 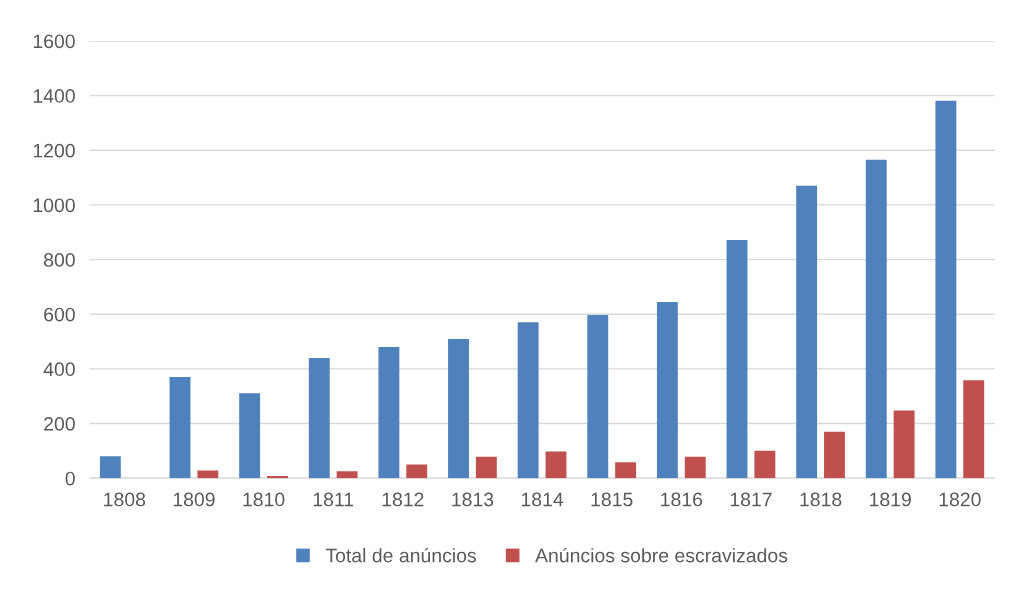 What do you see at coordinates (960, 499) in the screenshot?
I see `x-tick-label: 1820` at bounding box center [960, 499].